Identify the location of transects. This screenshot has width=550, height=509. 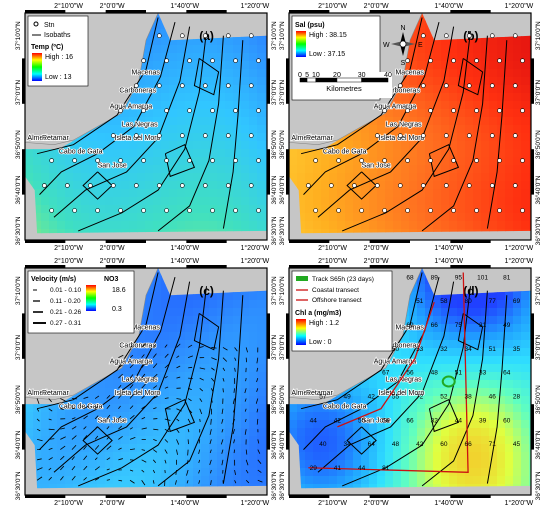
(388, 372).